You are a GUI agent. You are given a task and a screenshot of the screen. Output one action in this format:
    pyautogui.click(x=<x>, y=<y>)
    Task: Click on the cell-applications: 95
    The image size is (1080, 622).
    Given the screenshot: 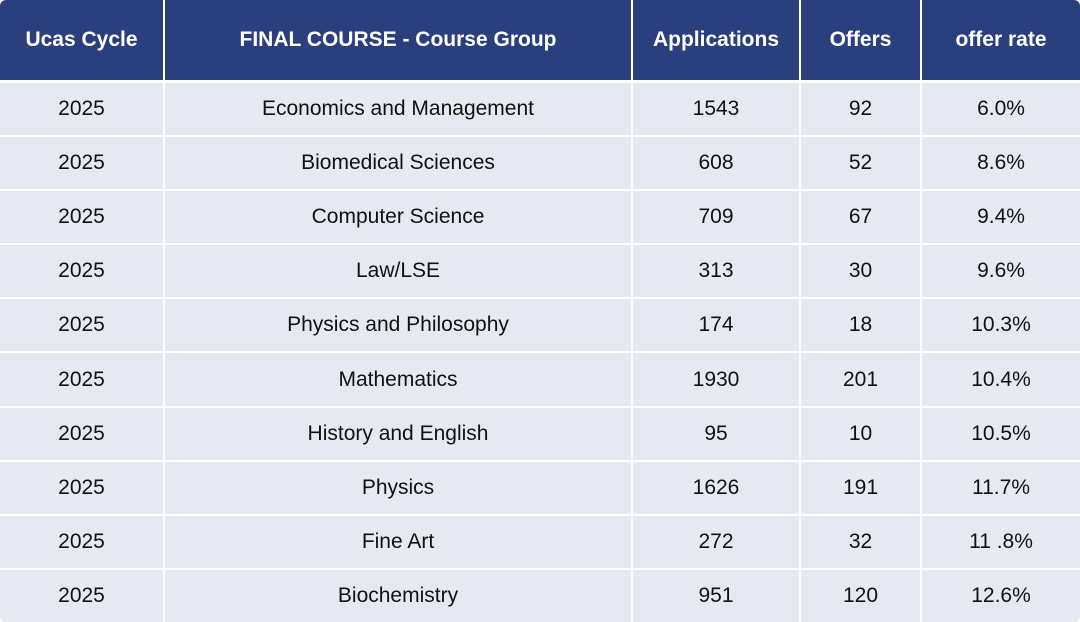 What is the action you would take?
    pyautogui.click(x=717, y=434)
    